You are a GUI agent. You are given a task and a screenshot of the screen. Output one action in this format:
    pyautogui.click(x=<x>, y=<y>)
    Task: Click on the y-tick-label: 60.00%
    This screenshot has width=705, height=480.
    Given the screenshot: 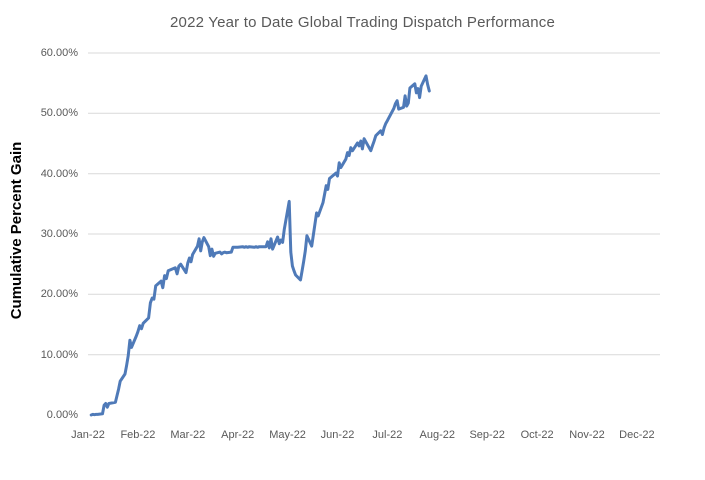 What is the action you would take?
    pyautogui.click(x=59, y=53)
    